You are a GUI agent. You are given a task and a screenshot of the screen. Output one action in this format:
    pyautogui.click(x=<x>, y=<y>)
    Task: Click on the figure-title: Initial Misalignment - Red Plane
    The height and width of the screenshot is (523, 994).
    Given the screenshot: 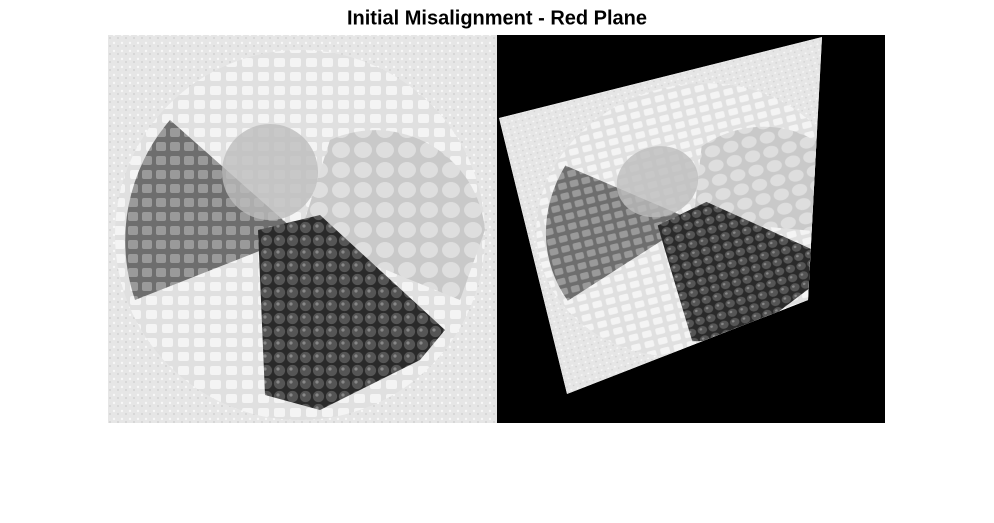 What is the action you would take?
    pyautogui.click(x=497, y=18)
    